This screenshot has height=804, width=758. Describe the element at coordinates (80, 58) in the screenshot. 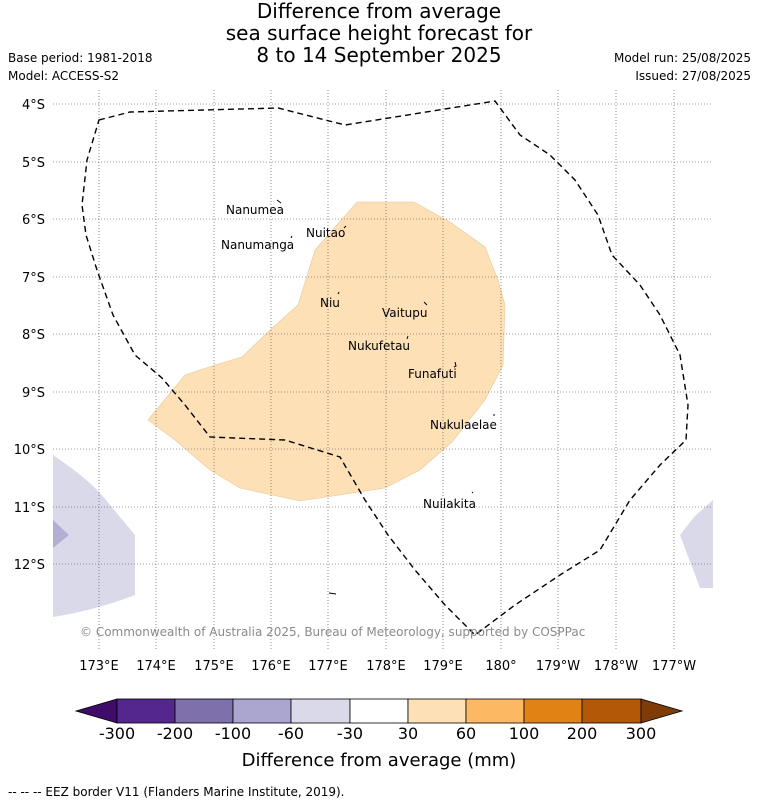

I see `base-period: Base period: 1981-2018` at that location.